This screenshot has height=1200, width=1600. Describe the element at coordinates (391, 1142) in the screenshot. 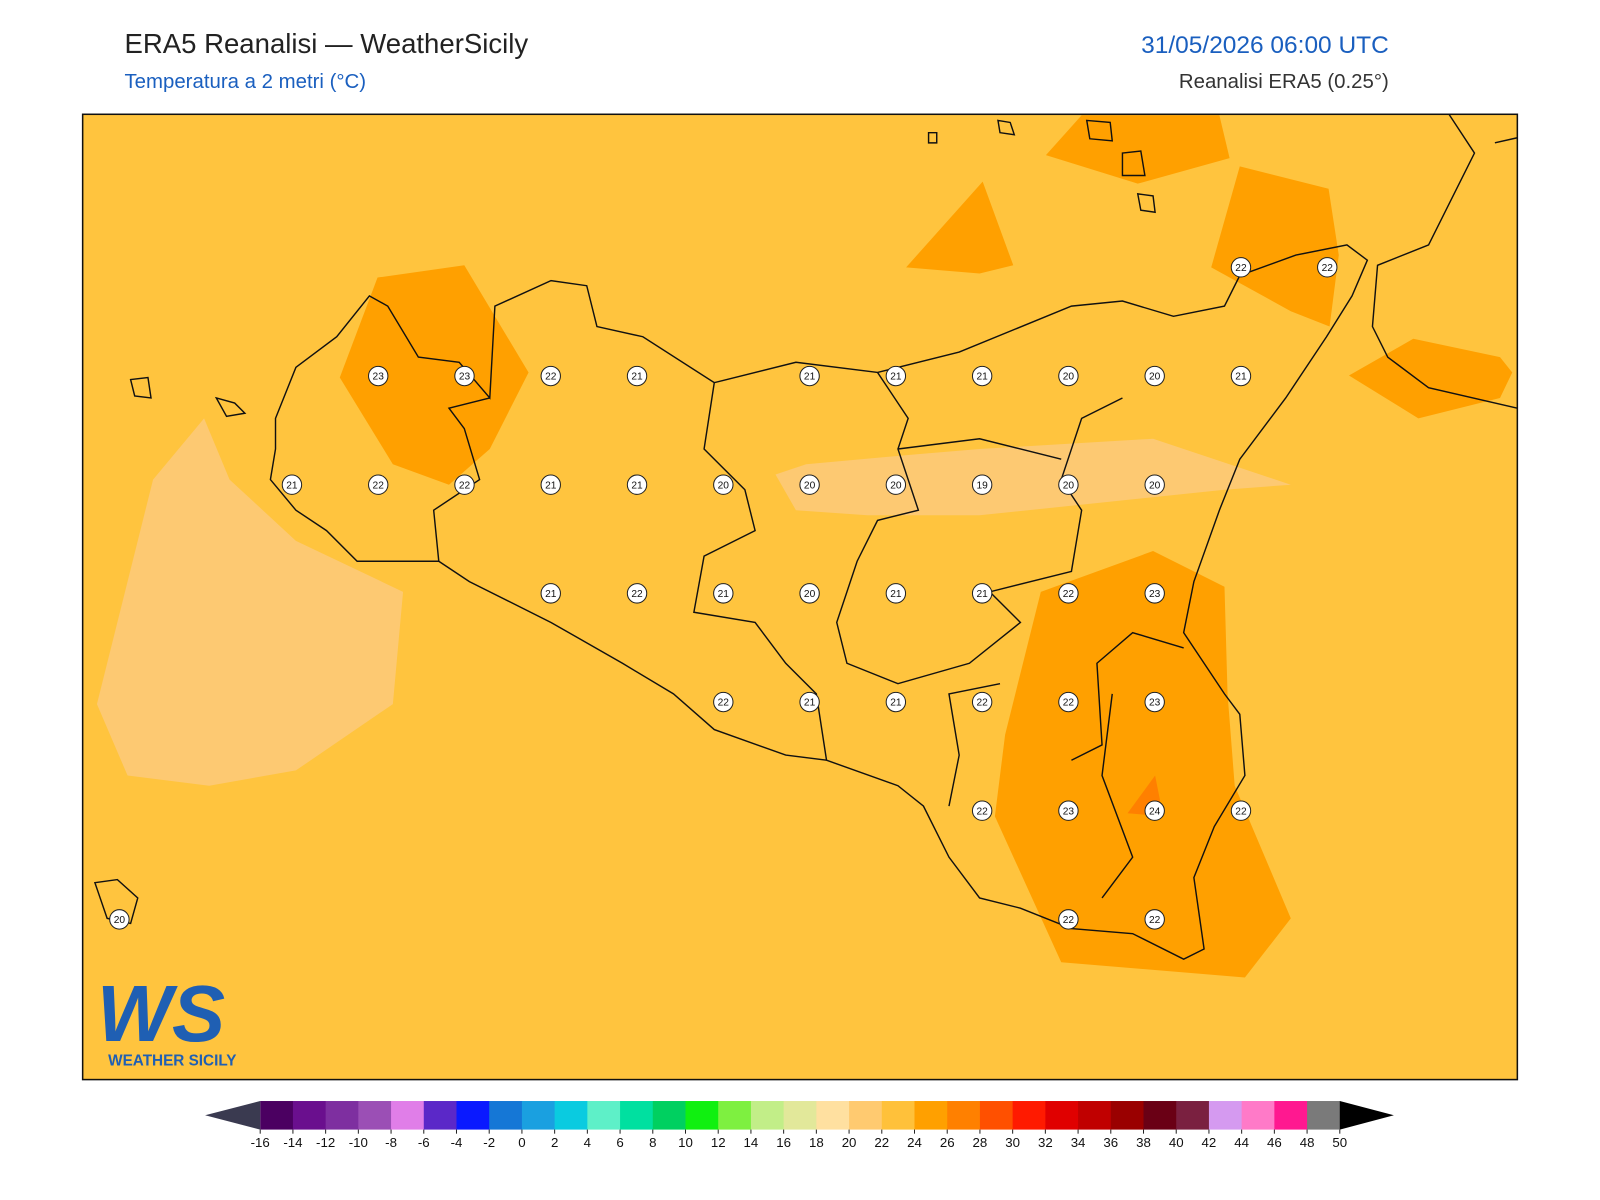

I see `colorbar-tick-label: -8` at that location.